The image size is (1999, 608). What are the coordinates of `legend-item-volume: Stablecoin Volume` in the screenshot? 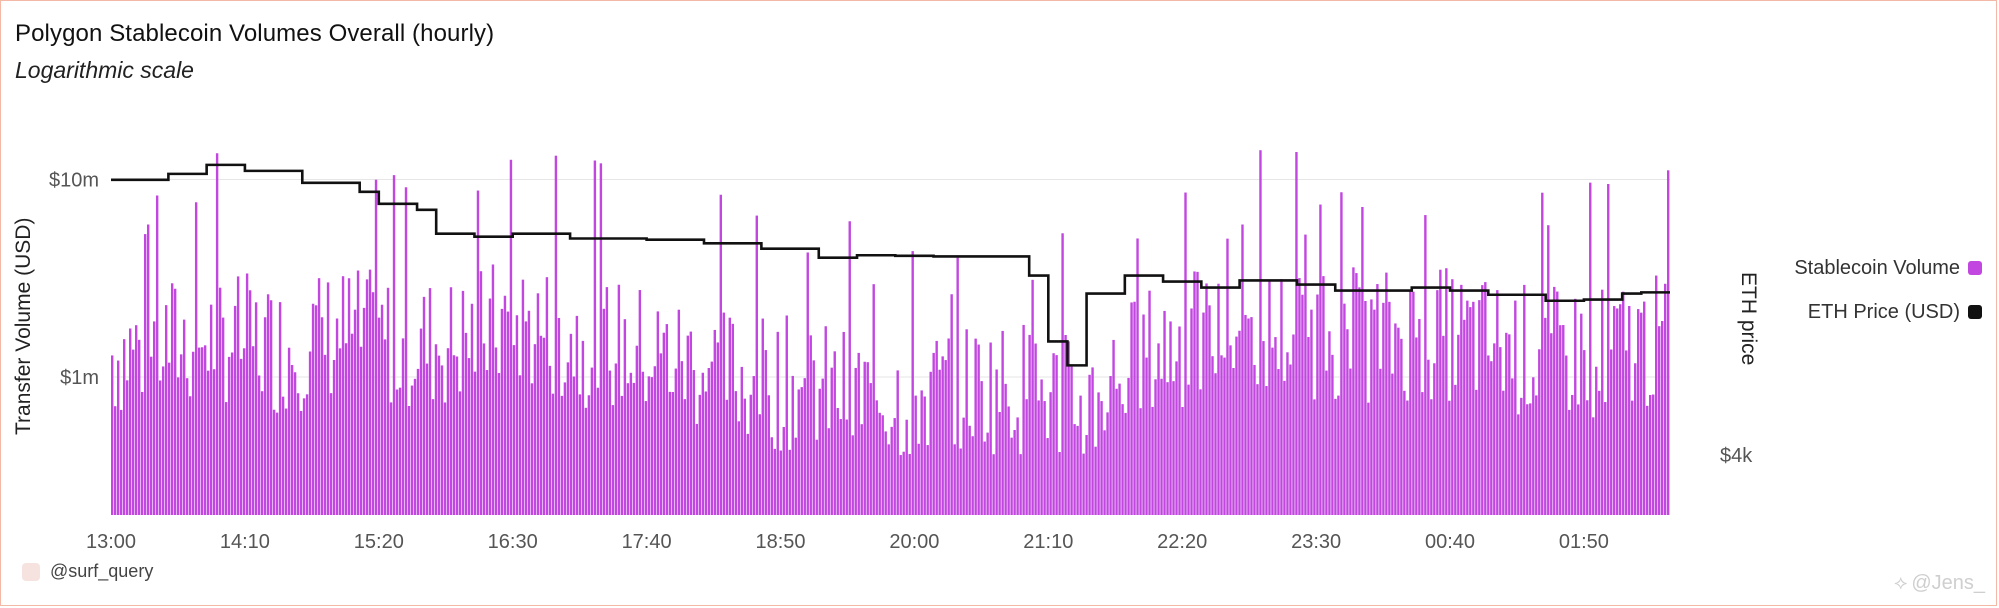 It's located at (1871, 268).